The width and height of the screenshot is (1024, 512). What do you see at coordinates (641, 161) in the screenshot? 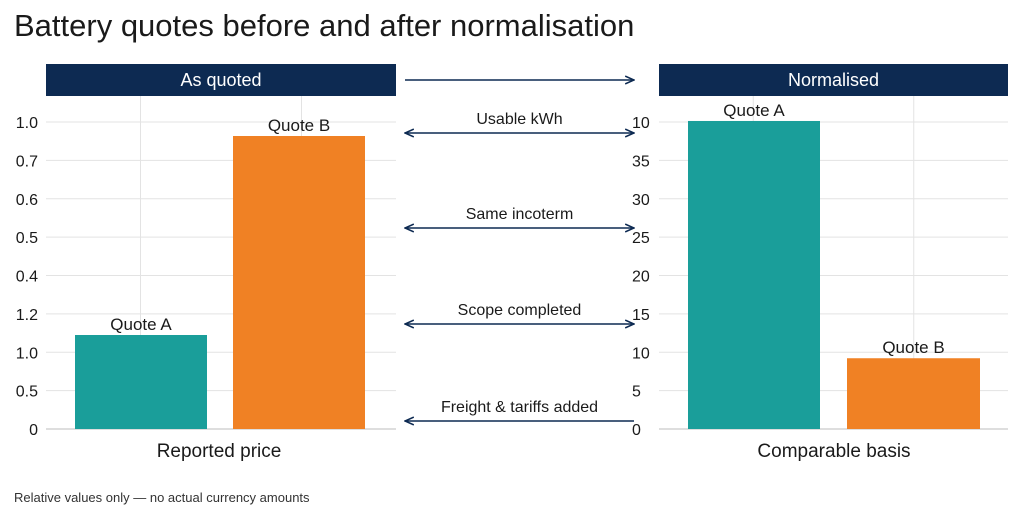
I see `y-tick-label: 35` at bounding box center [641, 161].